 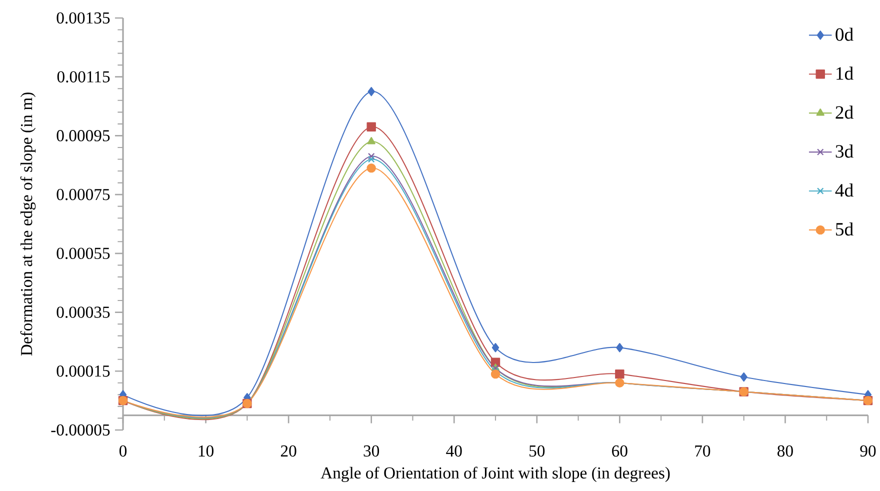 I want to click on x-tick-label: 0, so click(x=123, y=451).